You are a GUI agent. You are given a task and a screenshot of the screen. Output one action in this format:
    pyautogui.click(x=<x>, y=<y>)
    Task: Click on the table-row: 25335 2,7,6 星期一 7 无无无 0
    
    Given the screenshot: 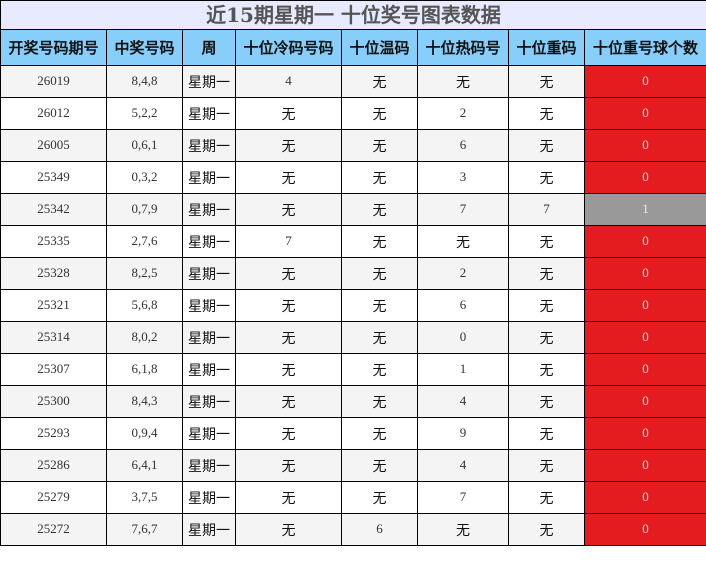 What is the action you would take?
    pyautogui.click(x=353, y=241)
    